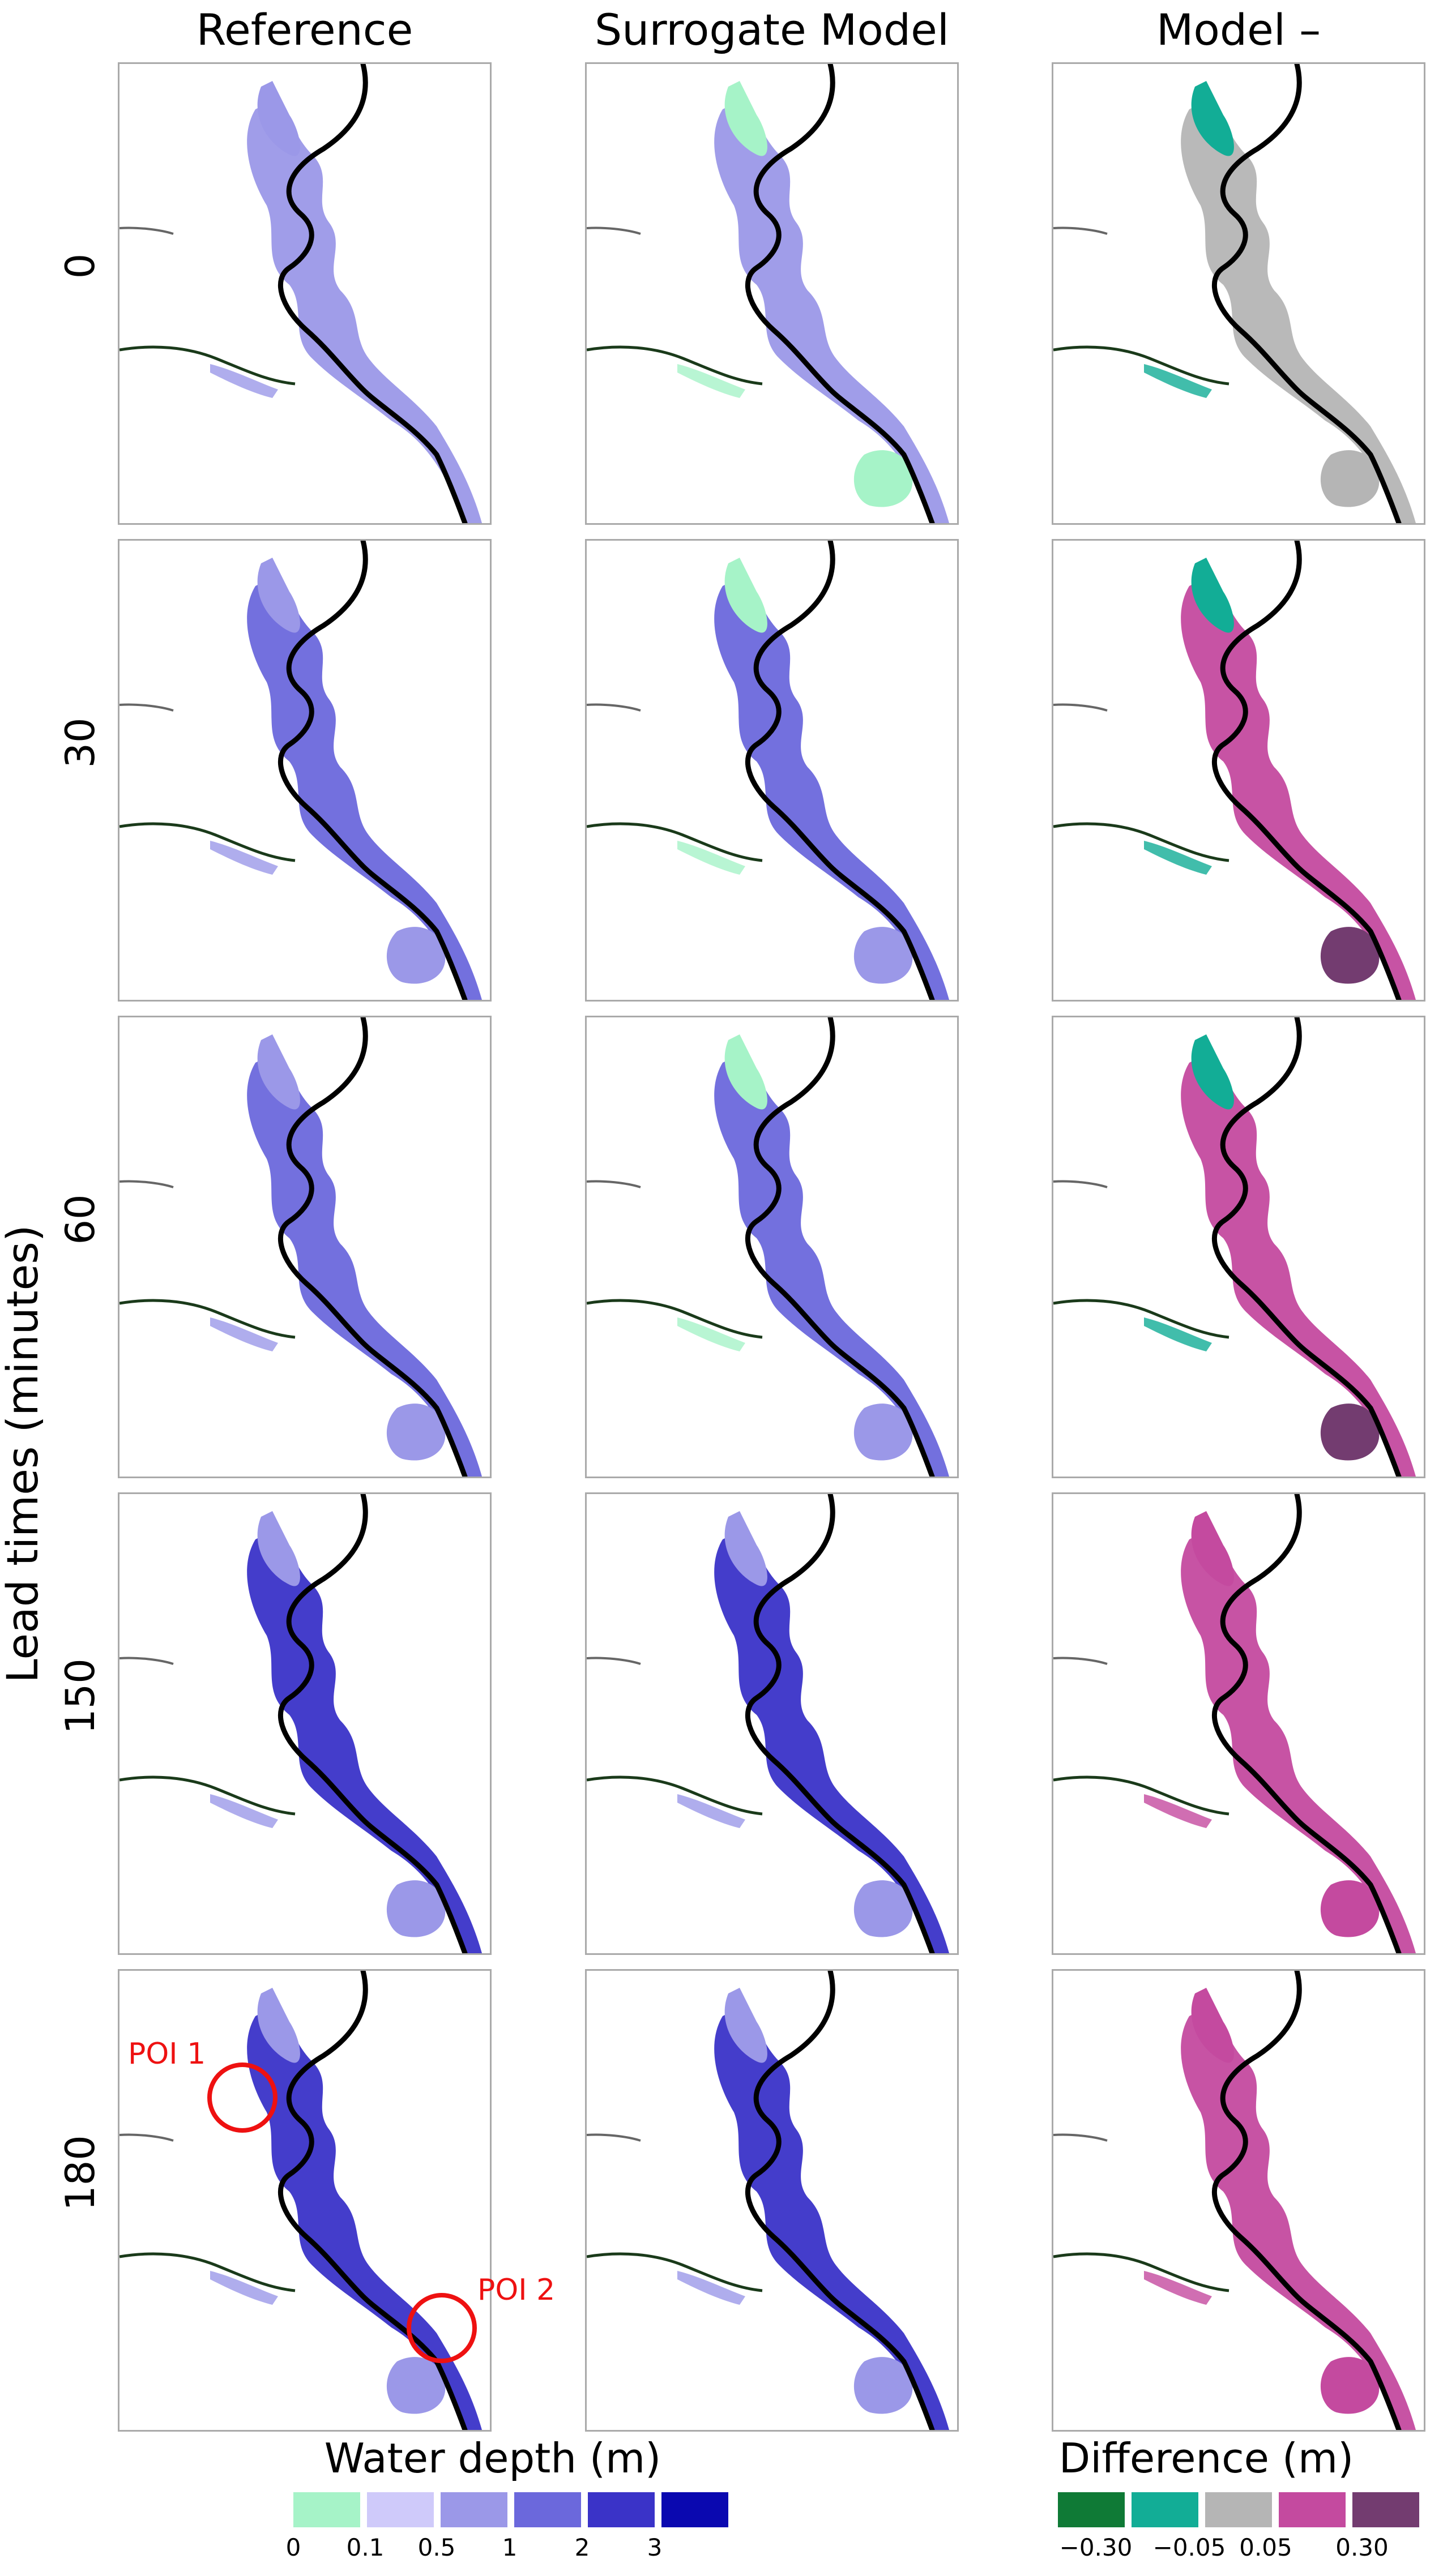  I want to click on column-title-reference: Reference, so click(304, 30).